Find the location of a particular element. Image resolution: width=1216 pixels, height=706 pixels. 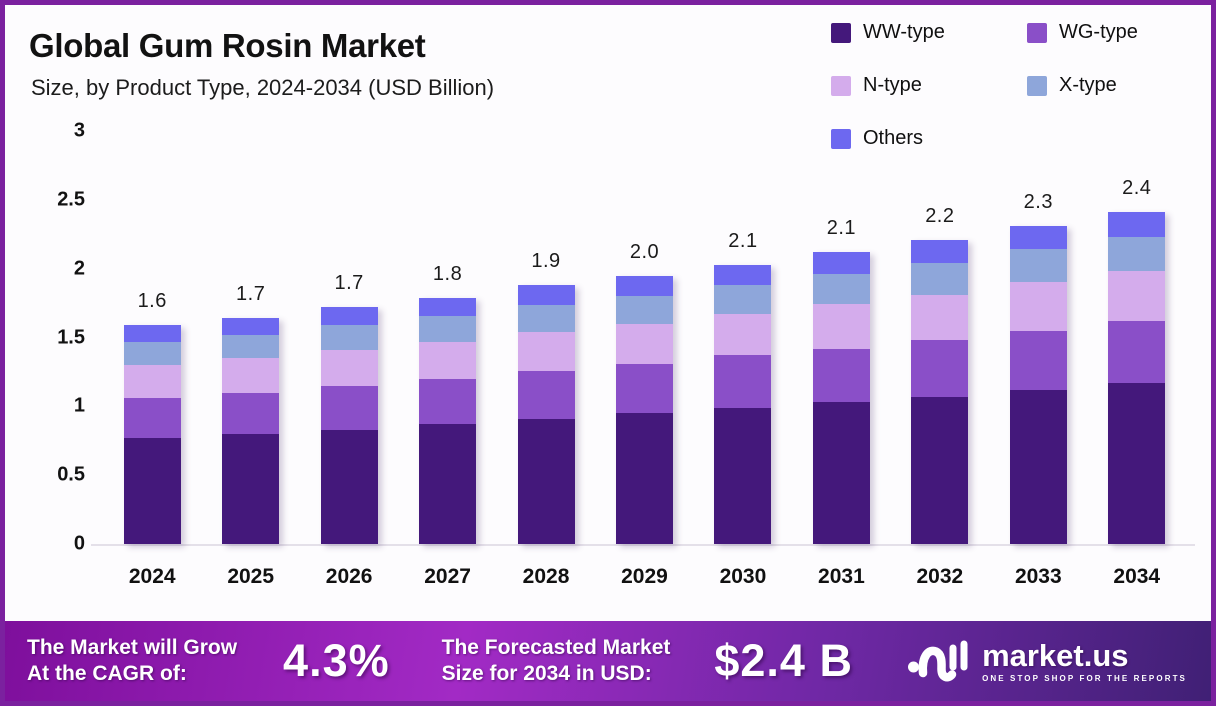

bar-column-2034 is located at coordinates (1137, 378).